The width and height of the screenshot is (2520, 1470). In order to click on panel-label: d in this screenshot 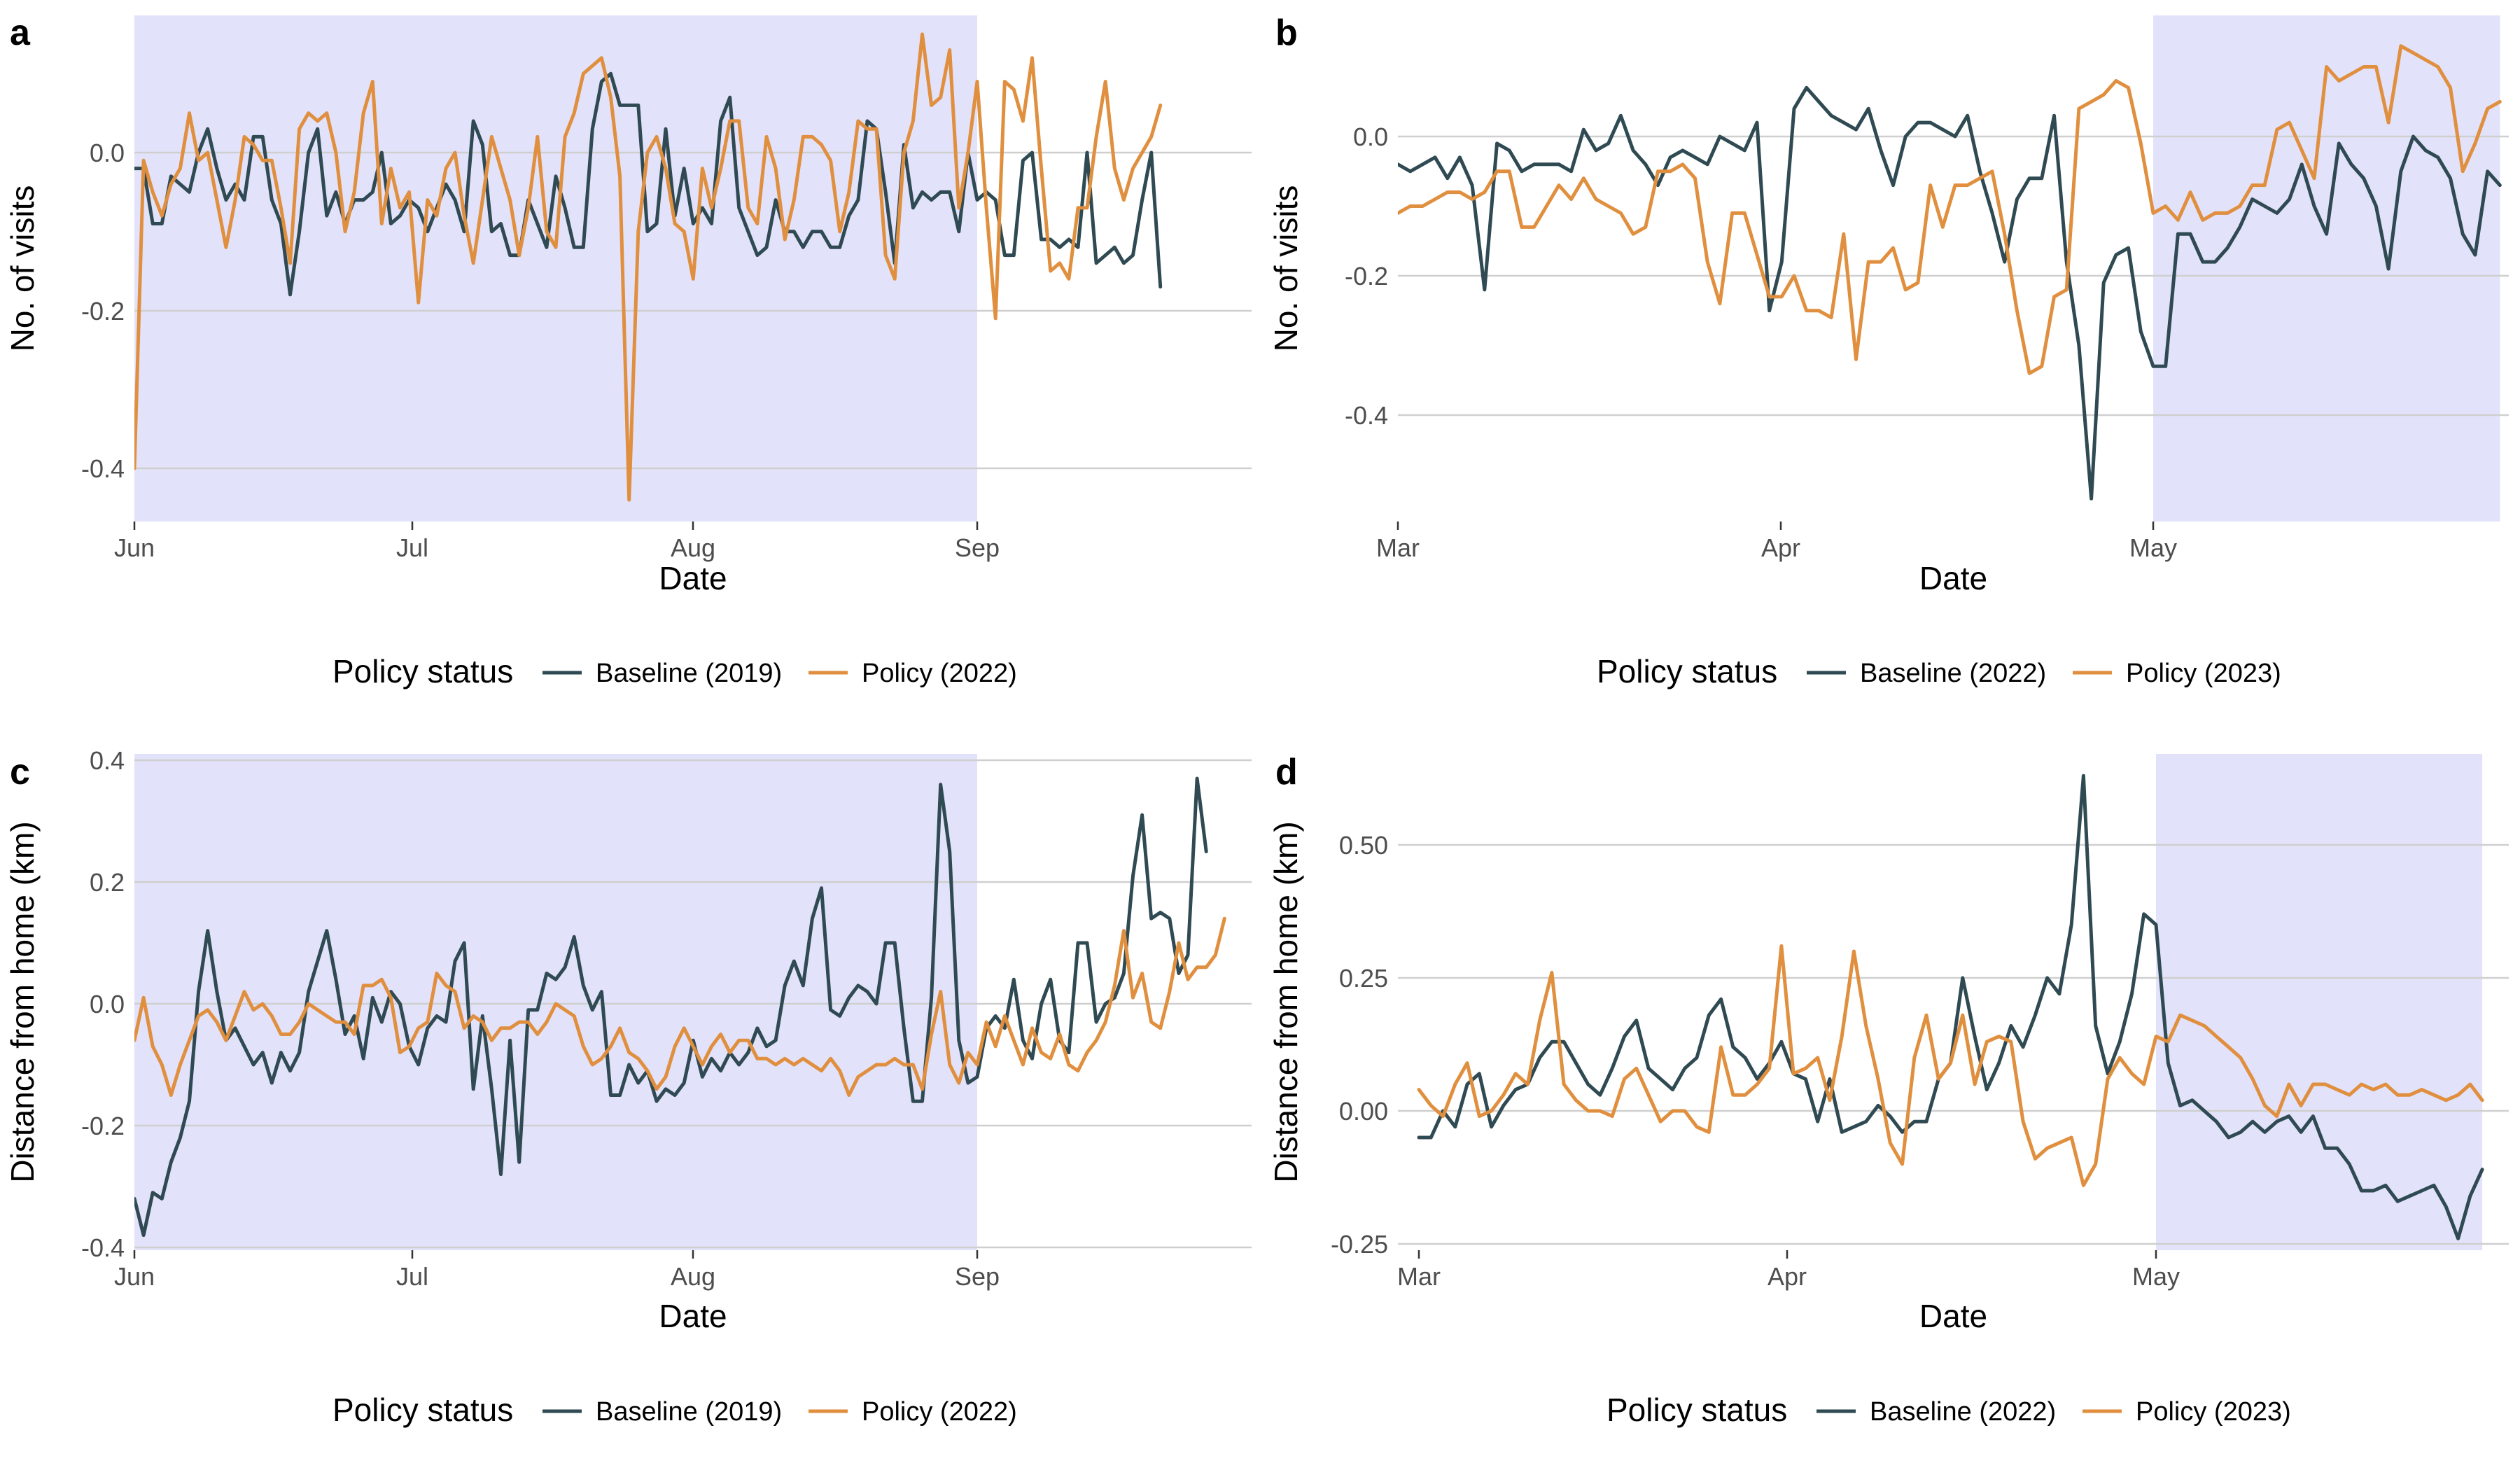, I will do `click(1286, 772)`.